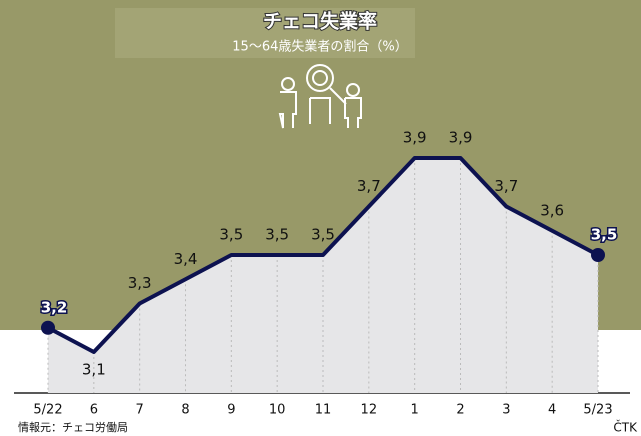 This screenshot has width=641, height=436. What do you see at coordinates (506, 410) in the screenshot?
I see `x-tick-label: 3` at bounding box center [506, 410].